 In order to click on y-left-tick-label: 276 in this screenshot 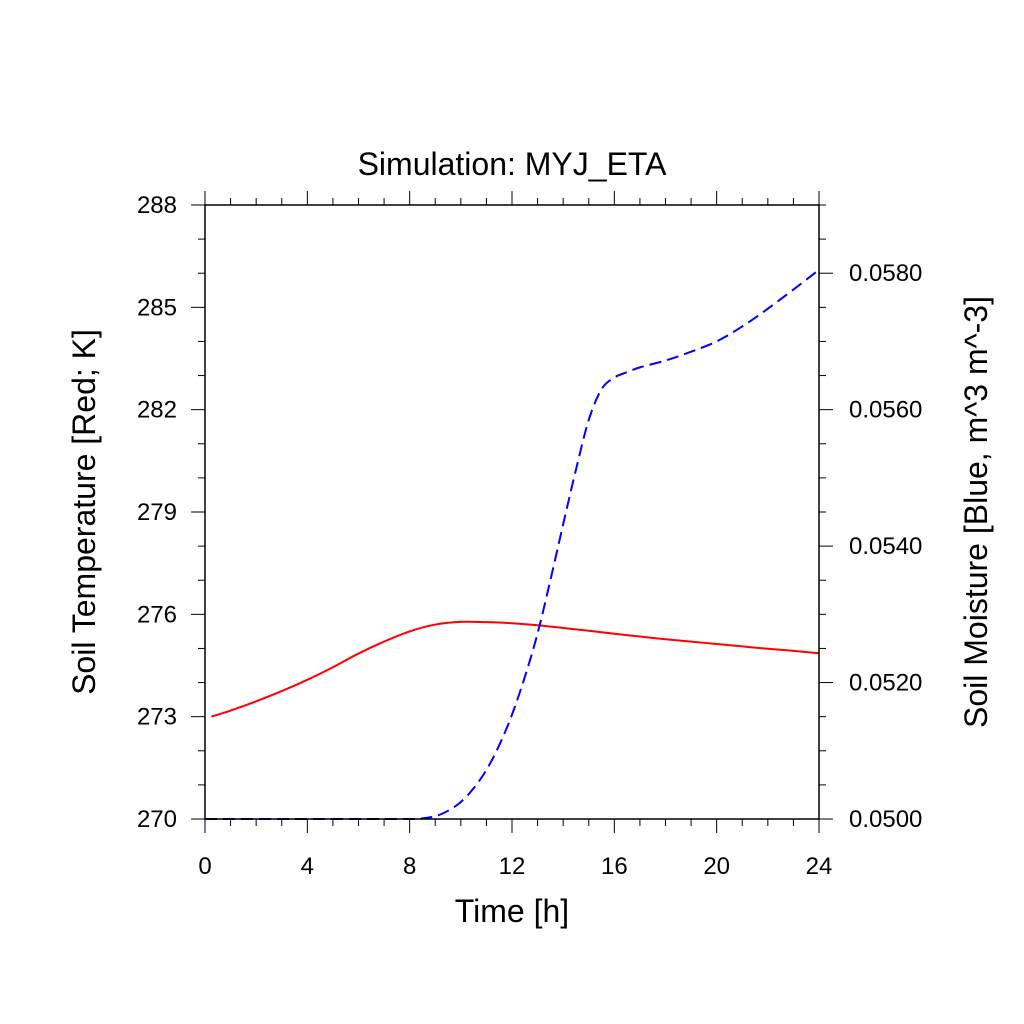, I will do `click(157, 614)`.